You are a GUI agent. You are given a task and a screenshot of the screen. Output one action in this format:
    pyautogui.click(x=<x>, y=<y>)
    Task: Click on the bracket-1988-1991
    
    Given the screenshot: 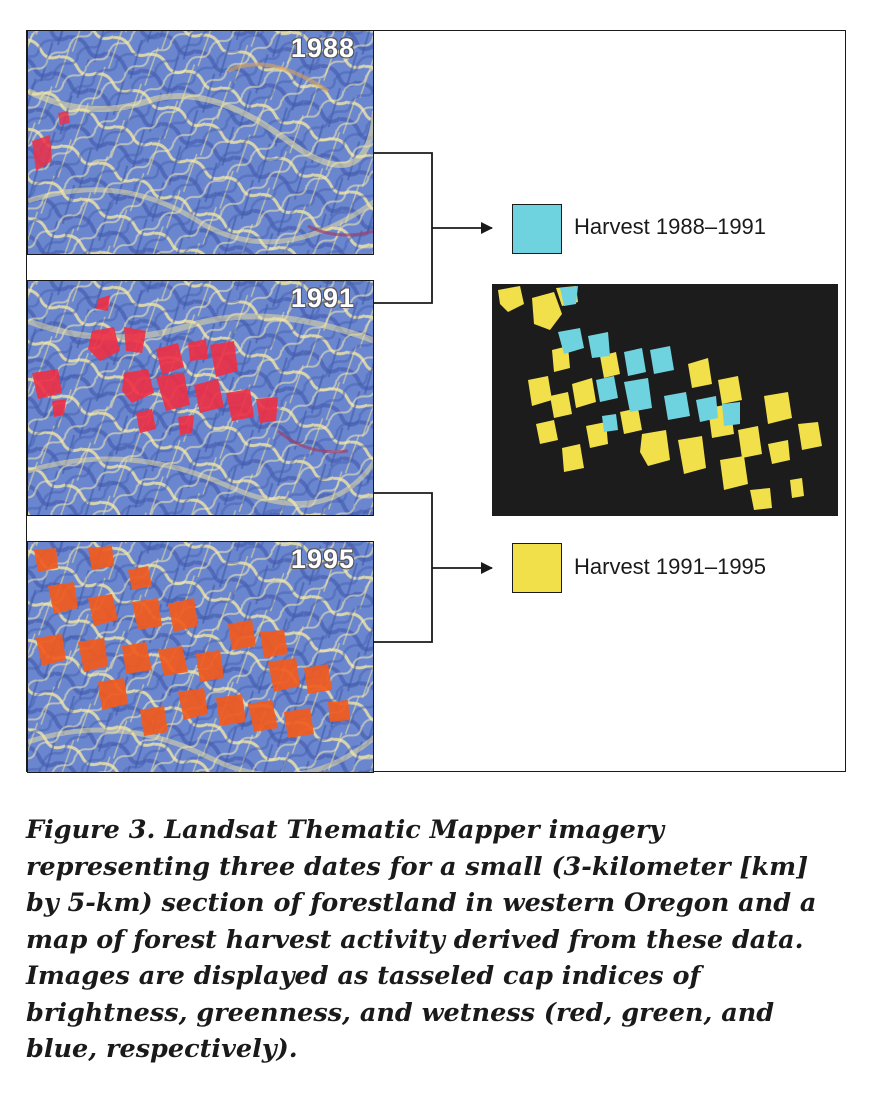 What is the action you would take?
    pyautogui.click(x=403, y=228)
    